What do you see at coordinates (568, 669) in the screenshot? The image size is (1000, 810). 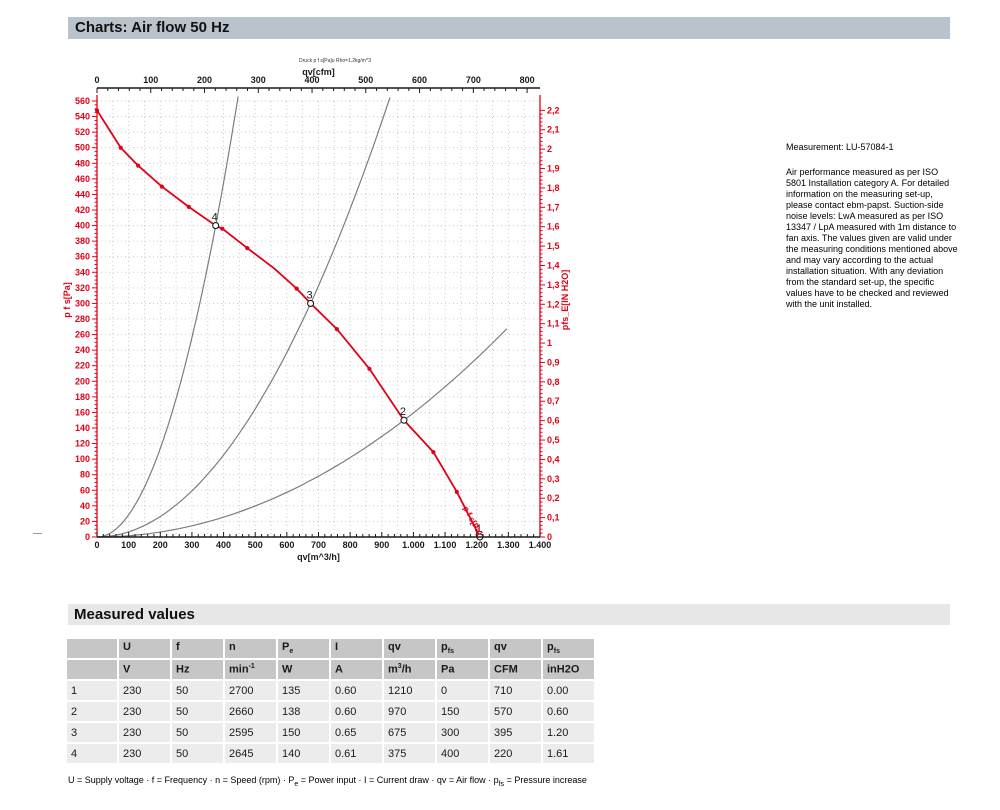 I see `unit-cell: inH2O` at bounding box center [568, 669].